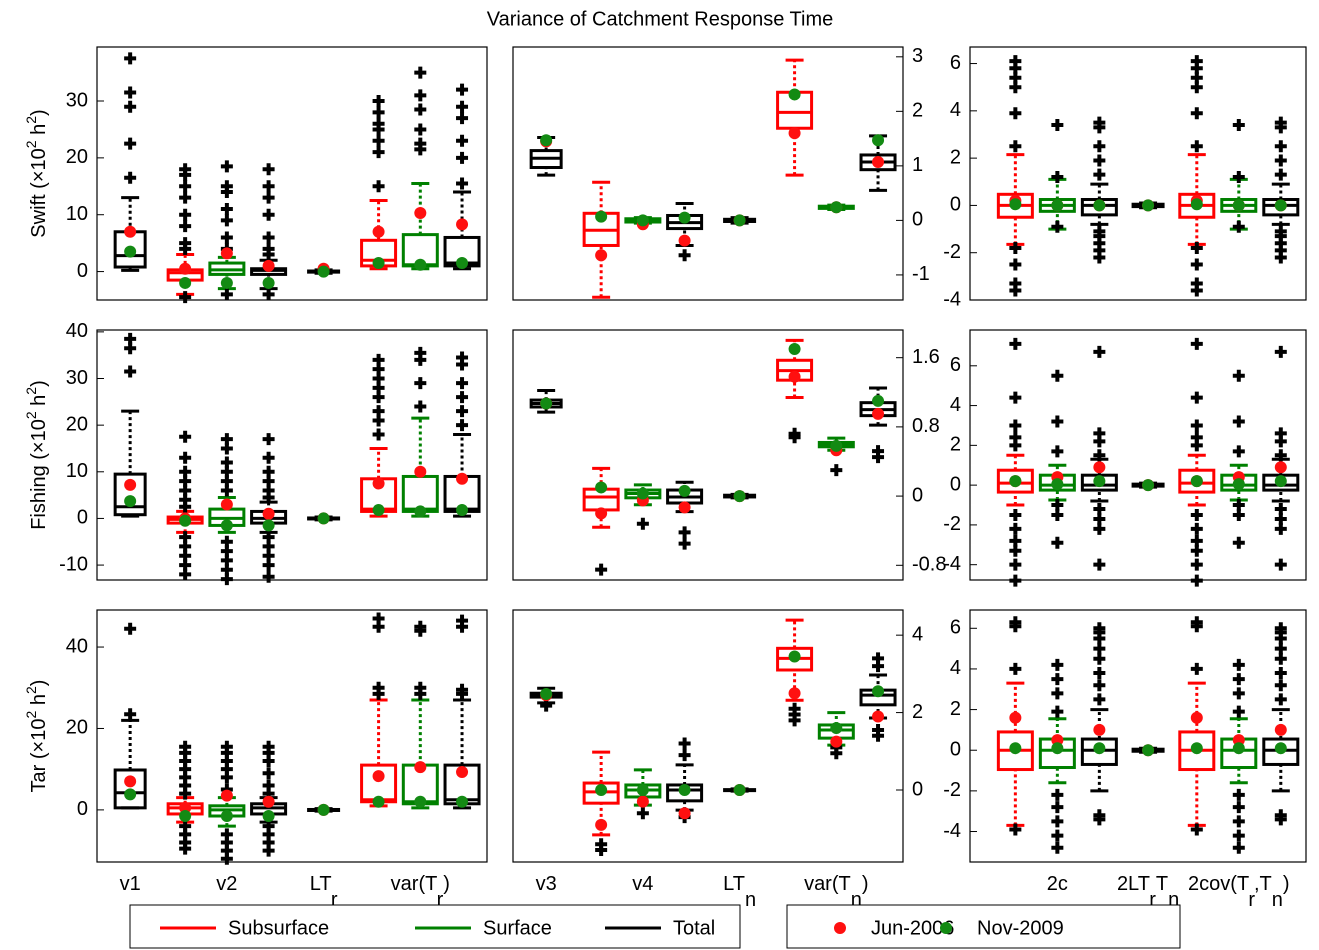 This screenshot has width=1319, height=950. I want to click on y-tick-label: 20, so click(77, 424).